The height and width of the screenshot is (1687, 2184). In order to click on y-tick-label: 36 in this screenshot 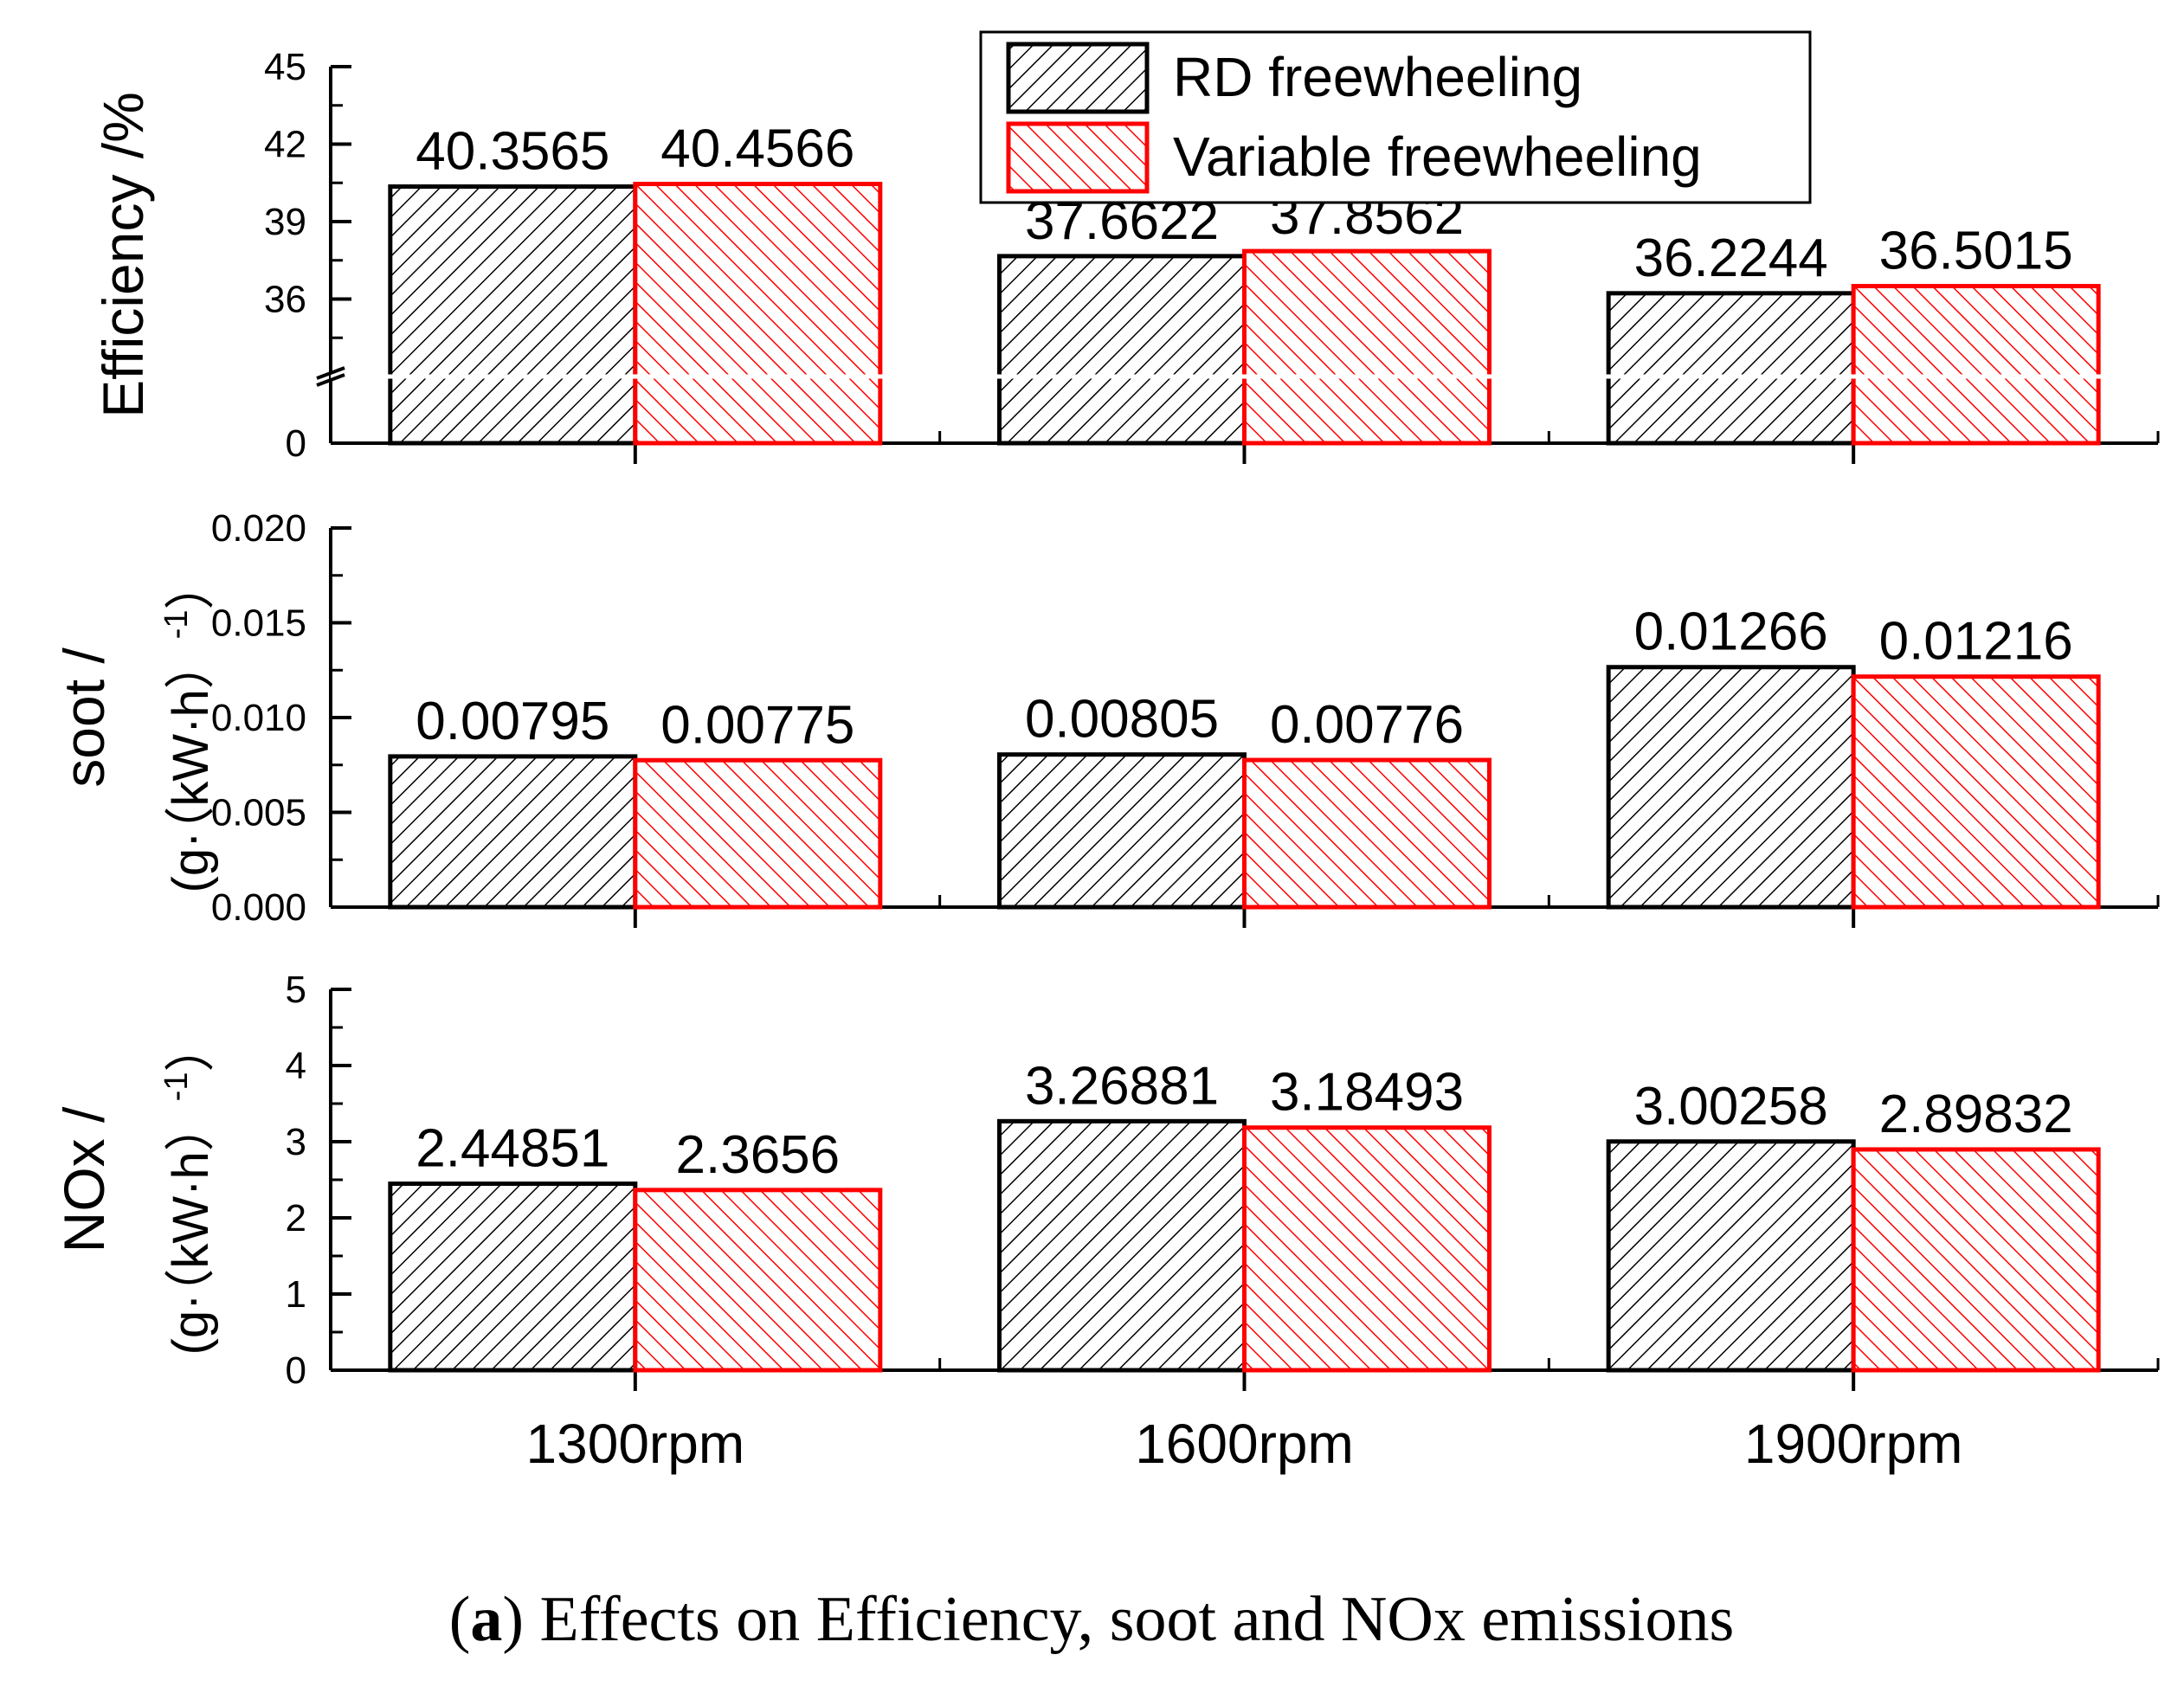, I will do `click(285, 300)`.